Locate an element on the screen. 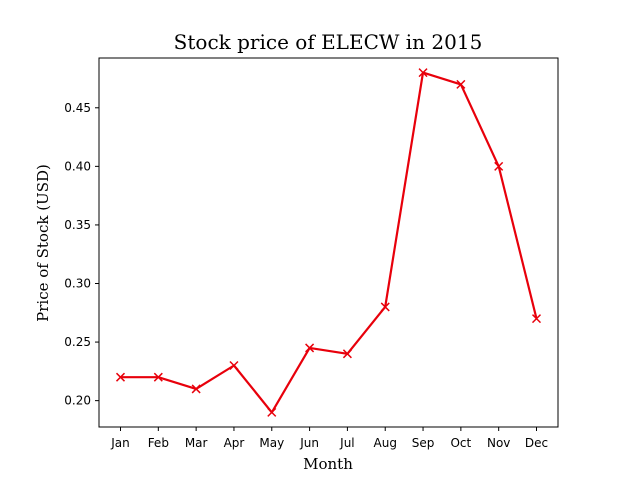 The height and width of the screenshot is (480, 640). y-tick-label: 0.25 is located at coordinates (77, 342).